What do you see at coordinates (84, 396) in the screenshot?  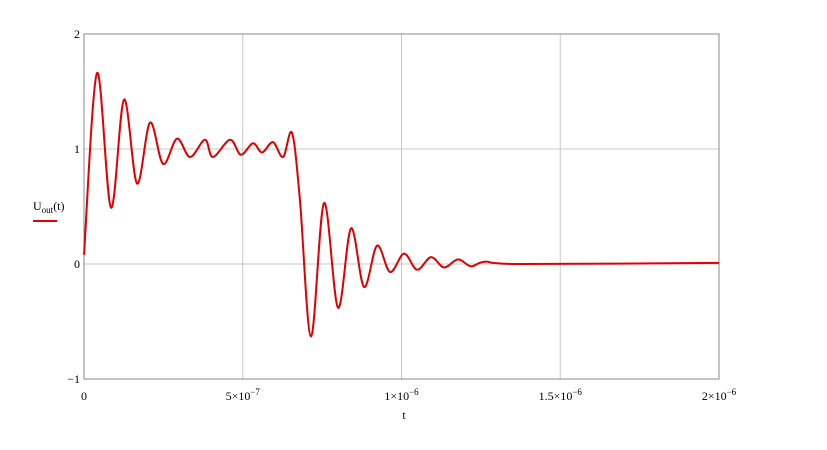 I see `x-tick-label: 0` at bounding box center [84, 396].